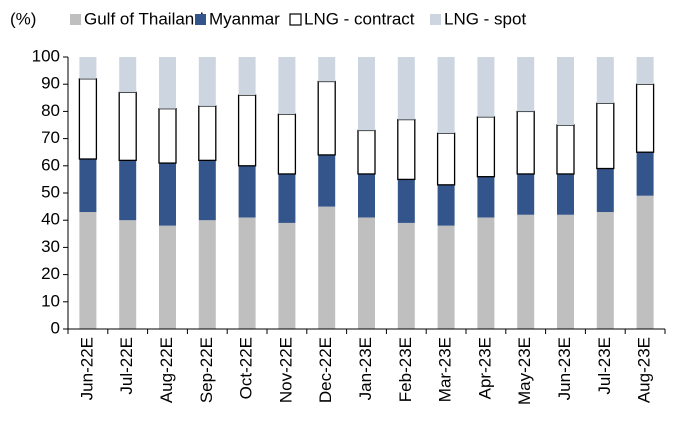 The height and width of the screenshot is (428, 700). What do you see at coordinates (50, 246) in the screenshot?
I see `y-tick-label: 30` at bounding box center [50, 246].